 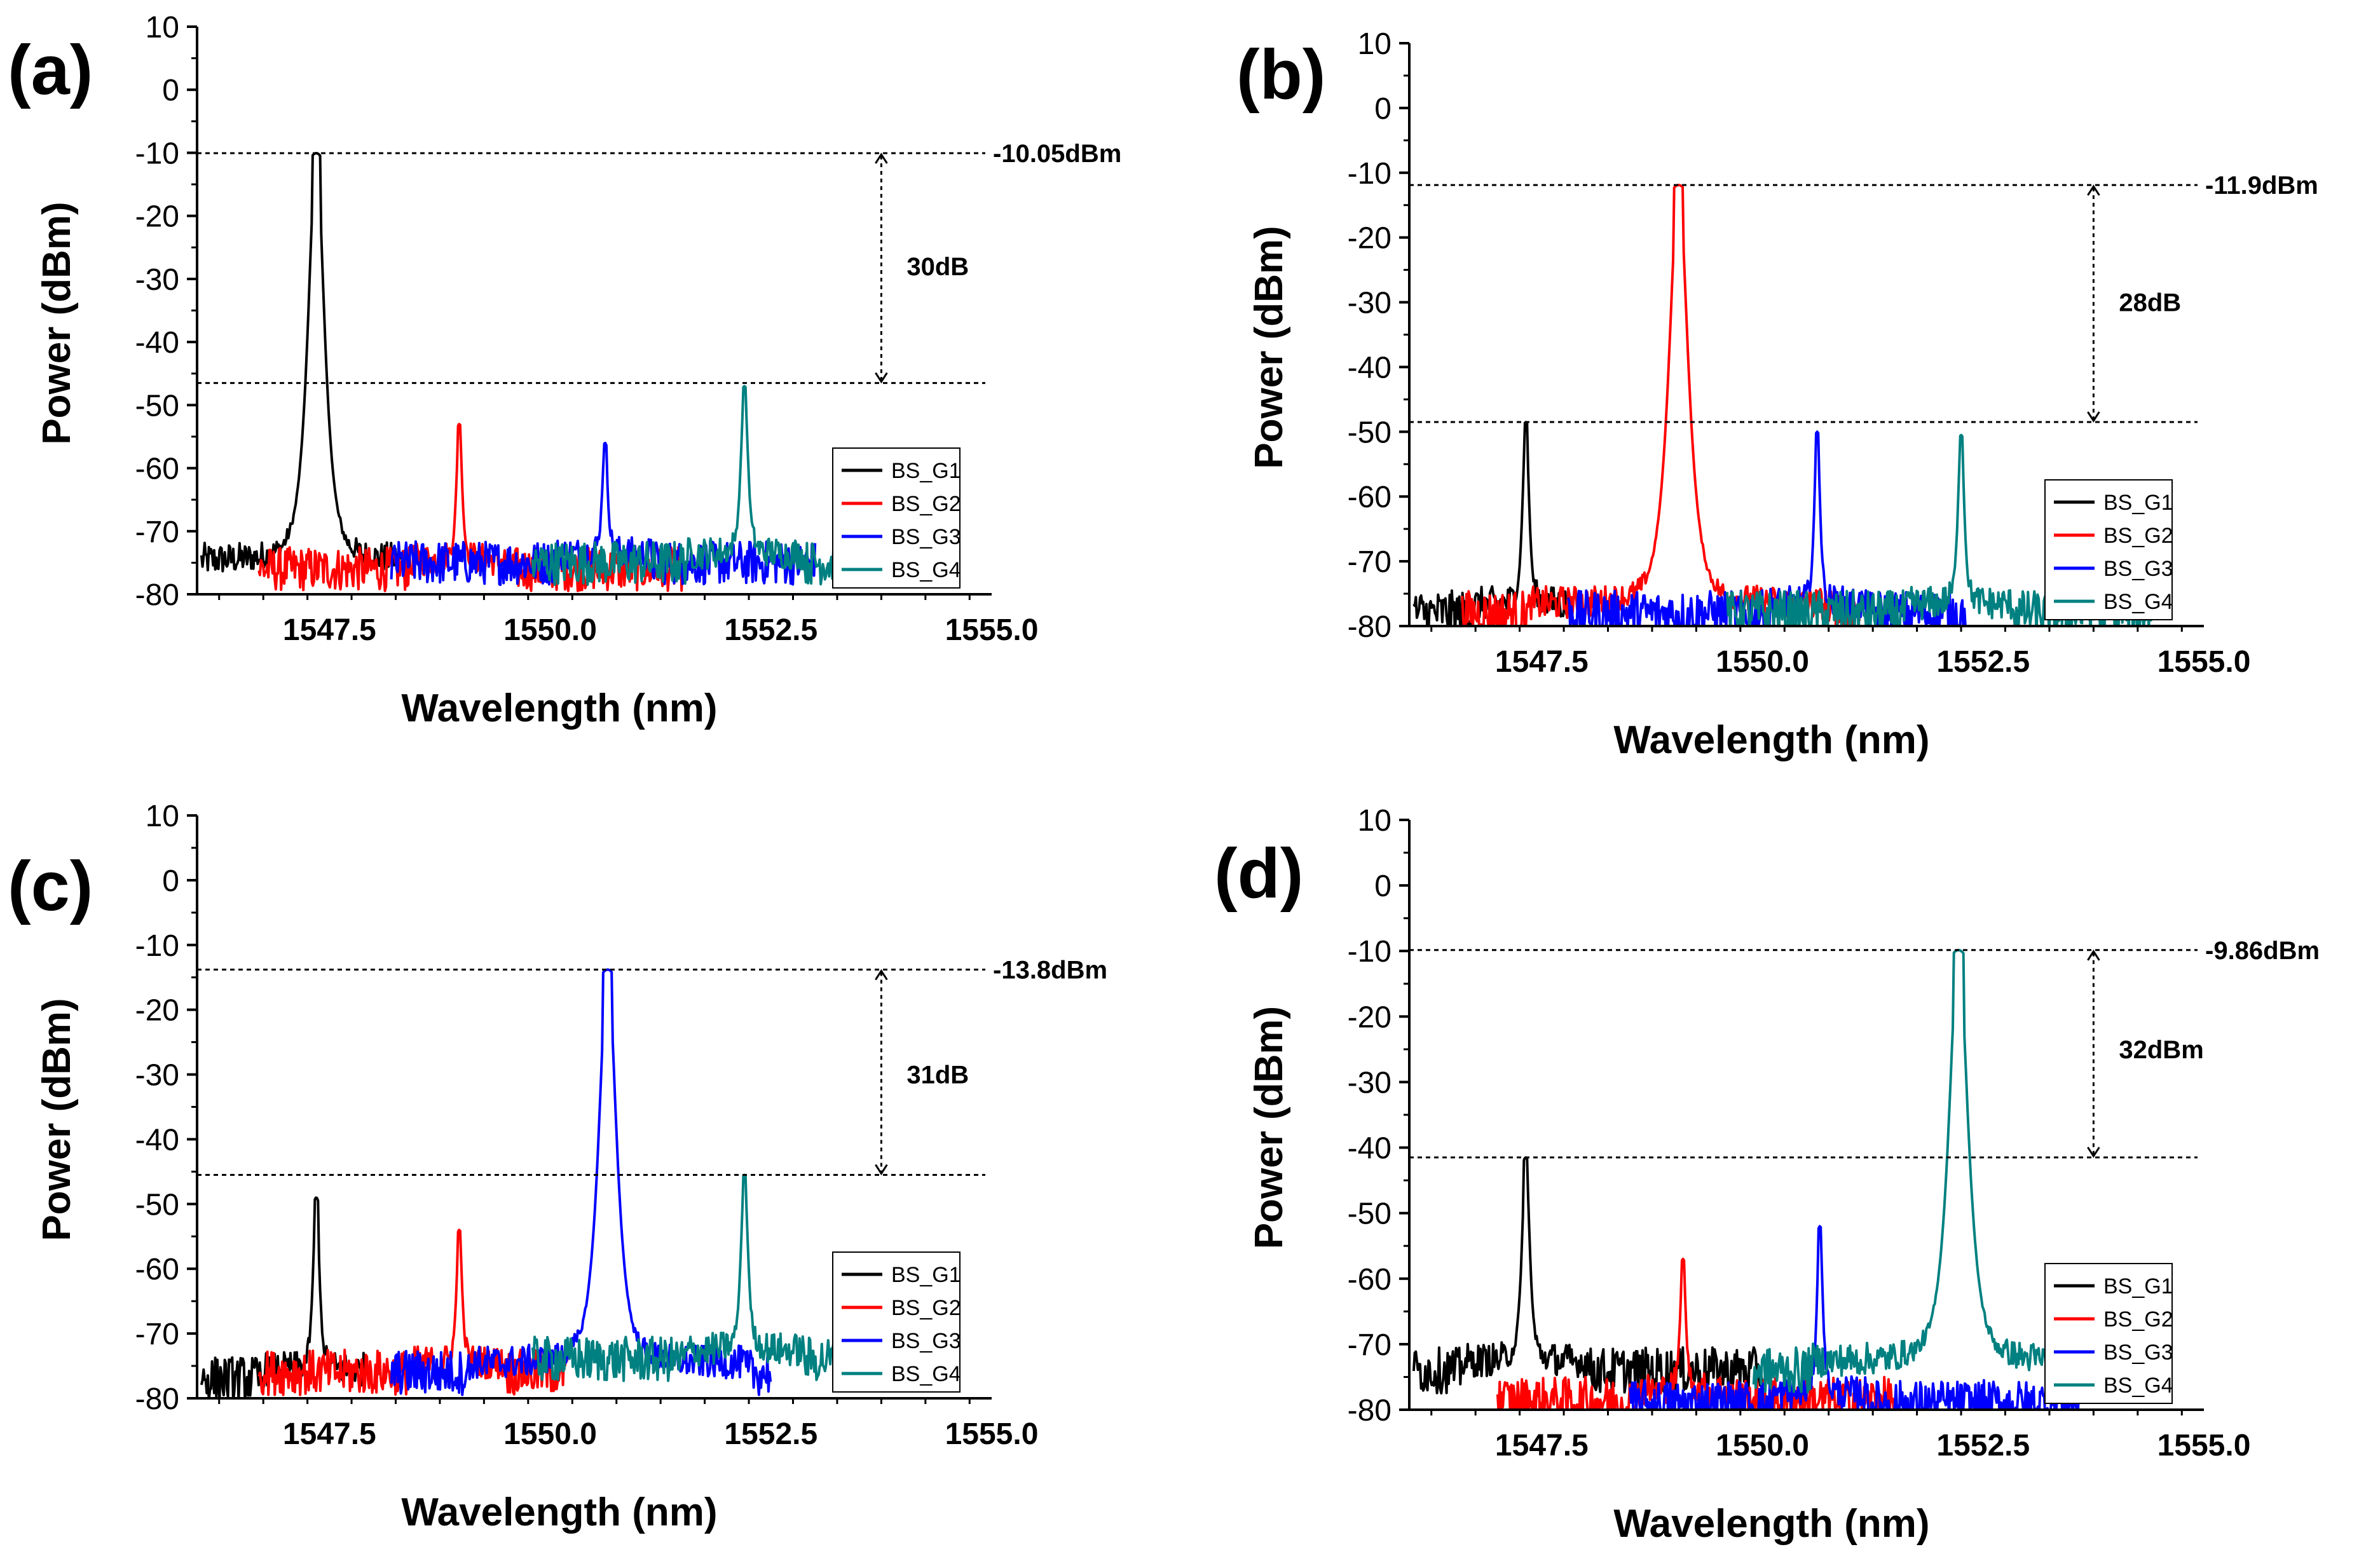 I want to click on peak-power-label: -10.05dBm, so click(x=1057, y=154).